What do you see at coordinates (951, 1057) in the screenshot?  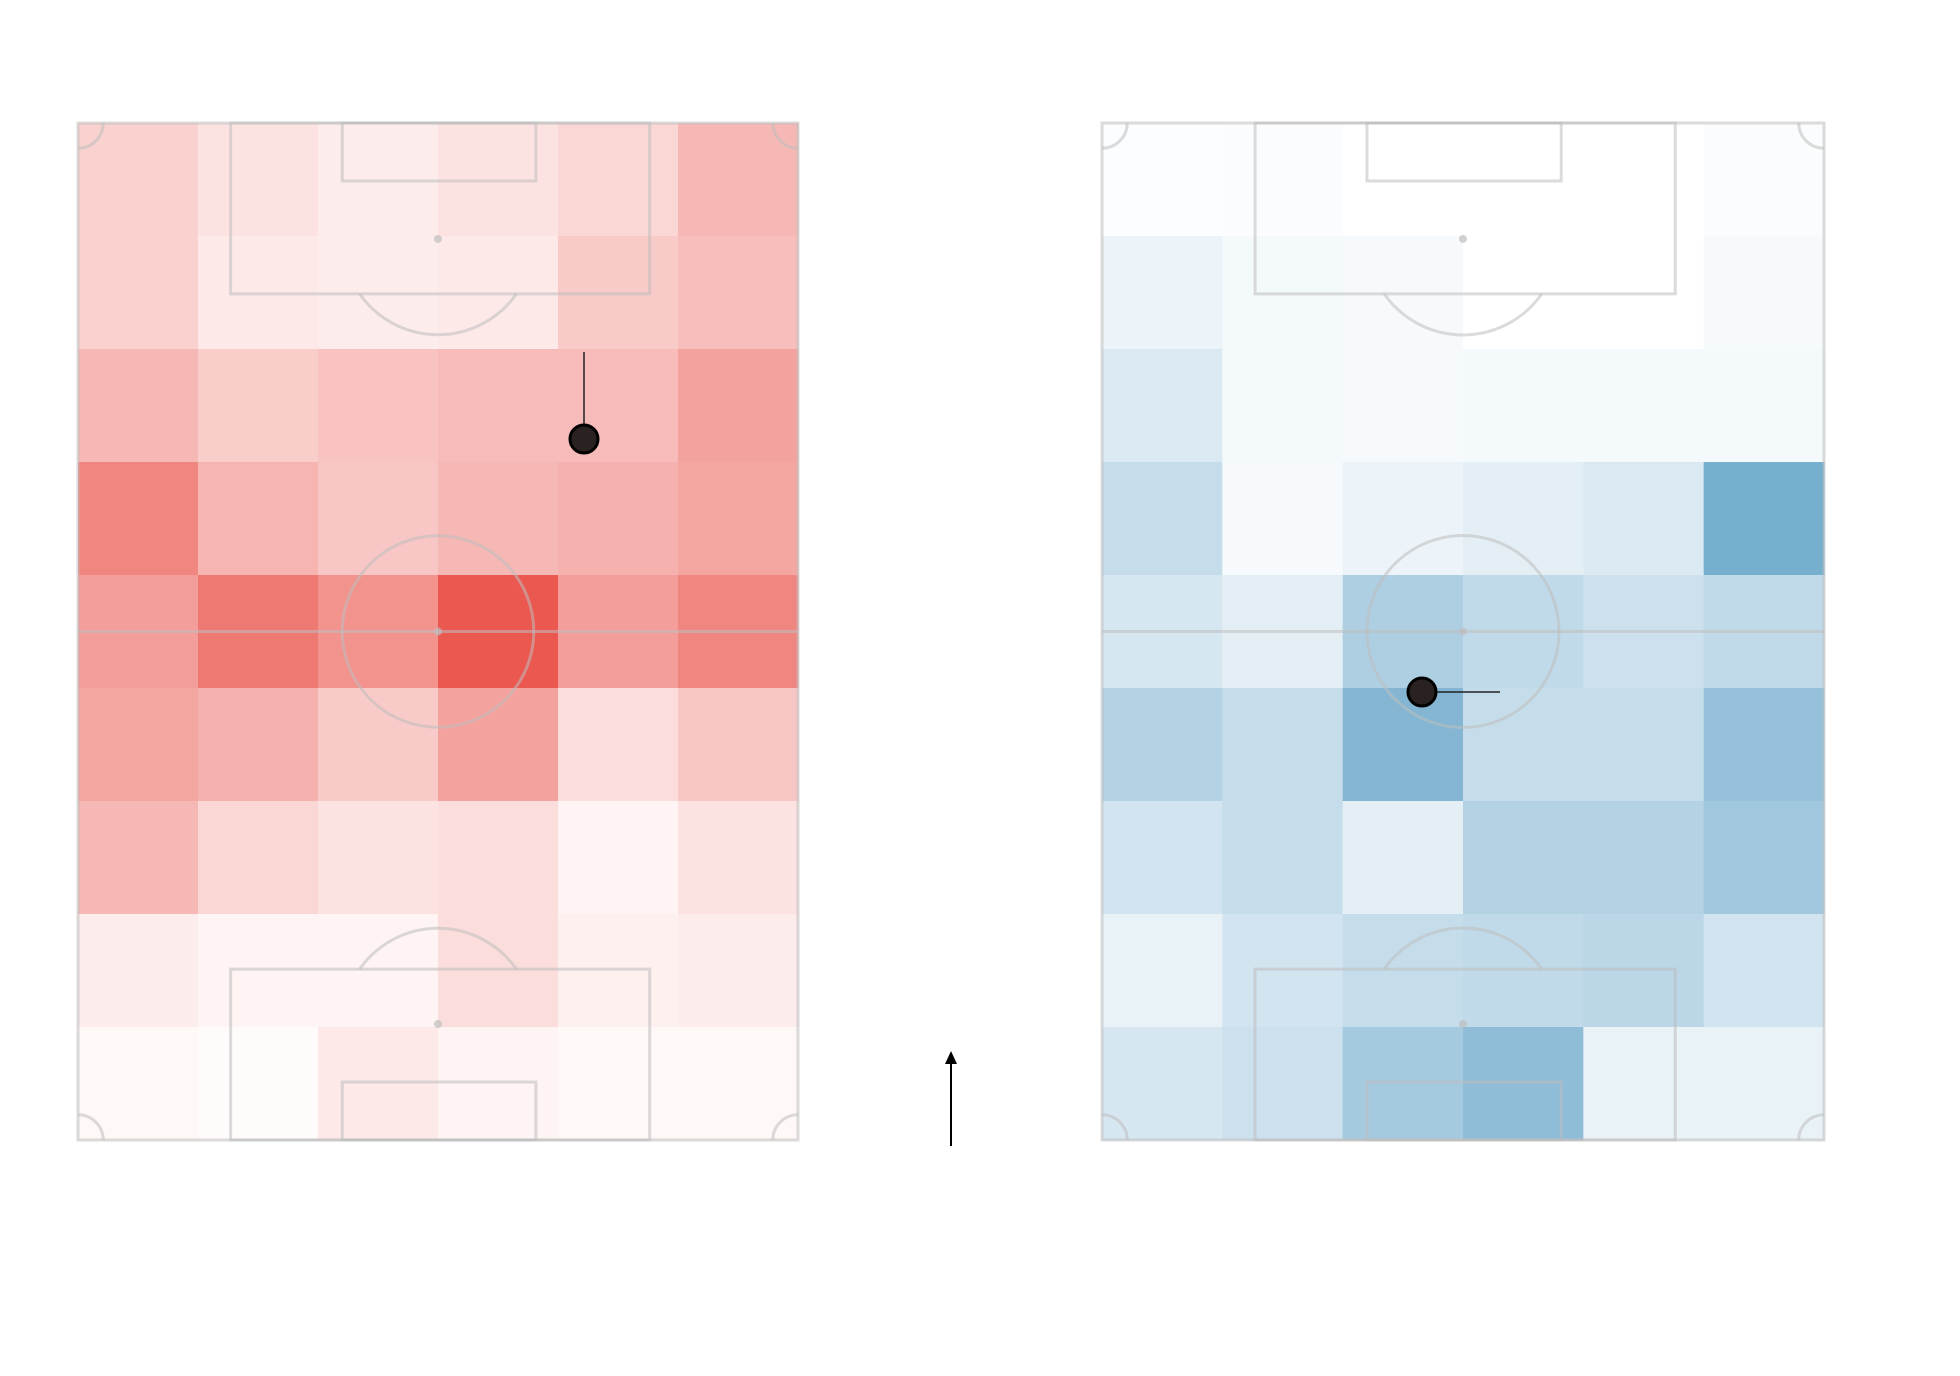 I see `arrow-head` at bounding box center [951, 1057].